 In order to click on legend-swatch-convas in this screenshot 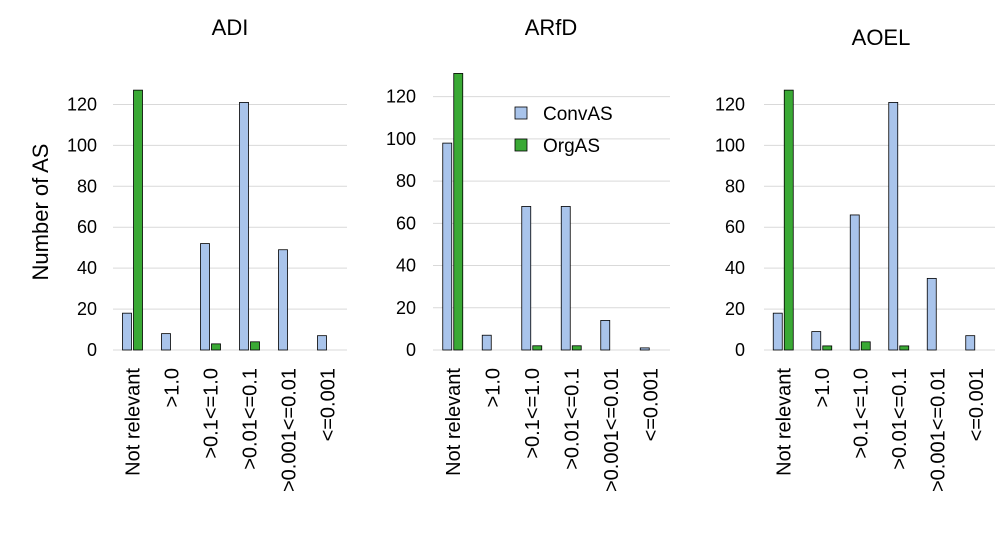, I will do `click(521, 113)`.